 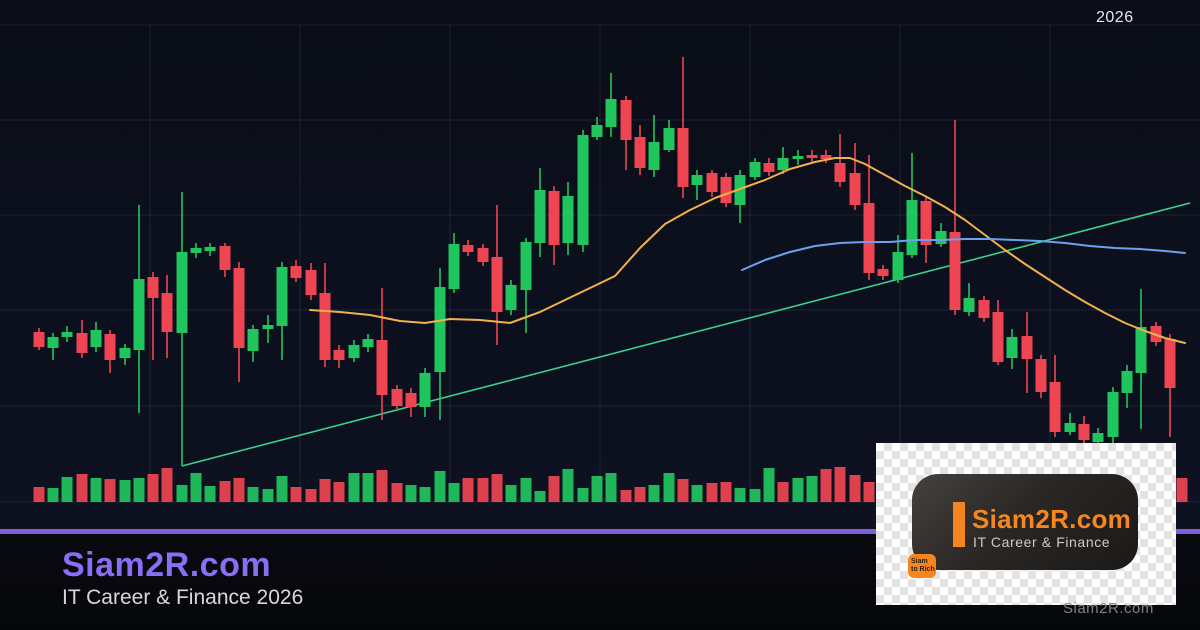 I want to click on badge-line1: Siam, so click(x=919, y=561).